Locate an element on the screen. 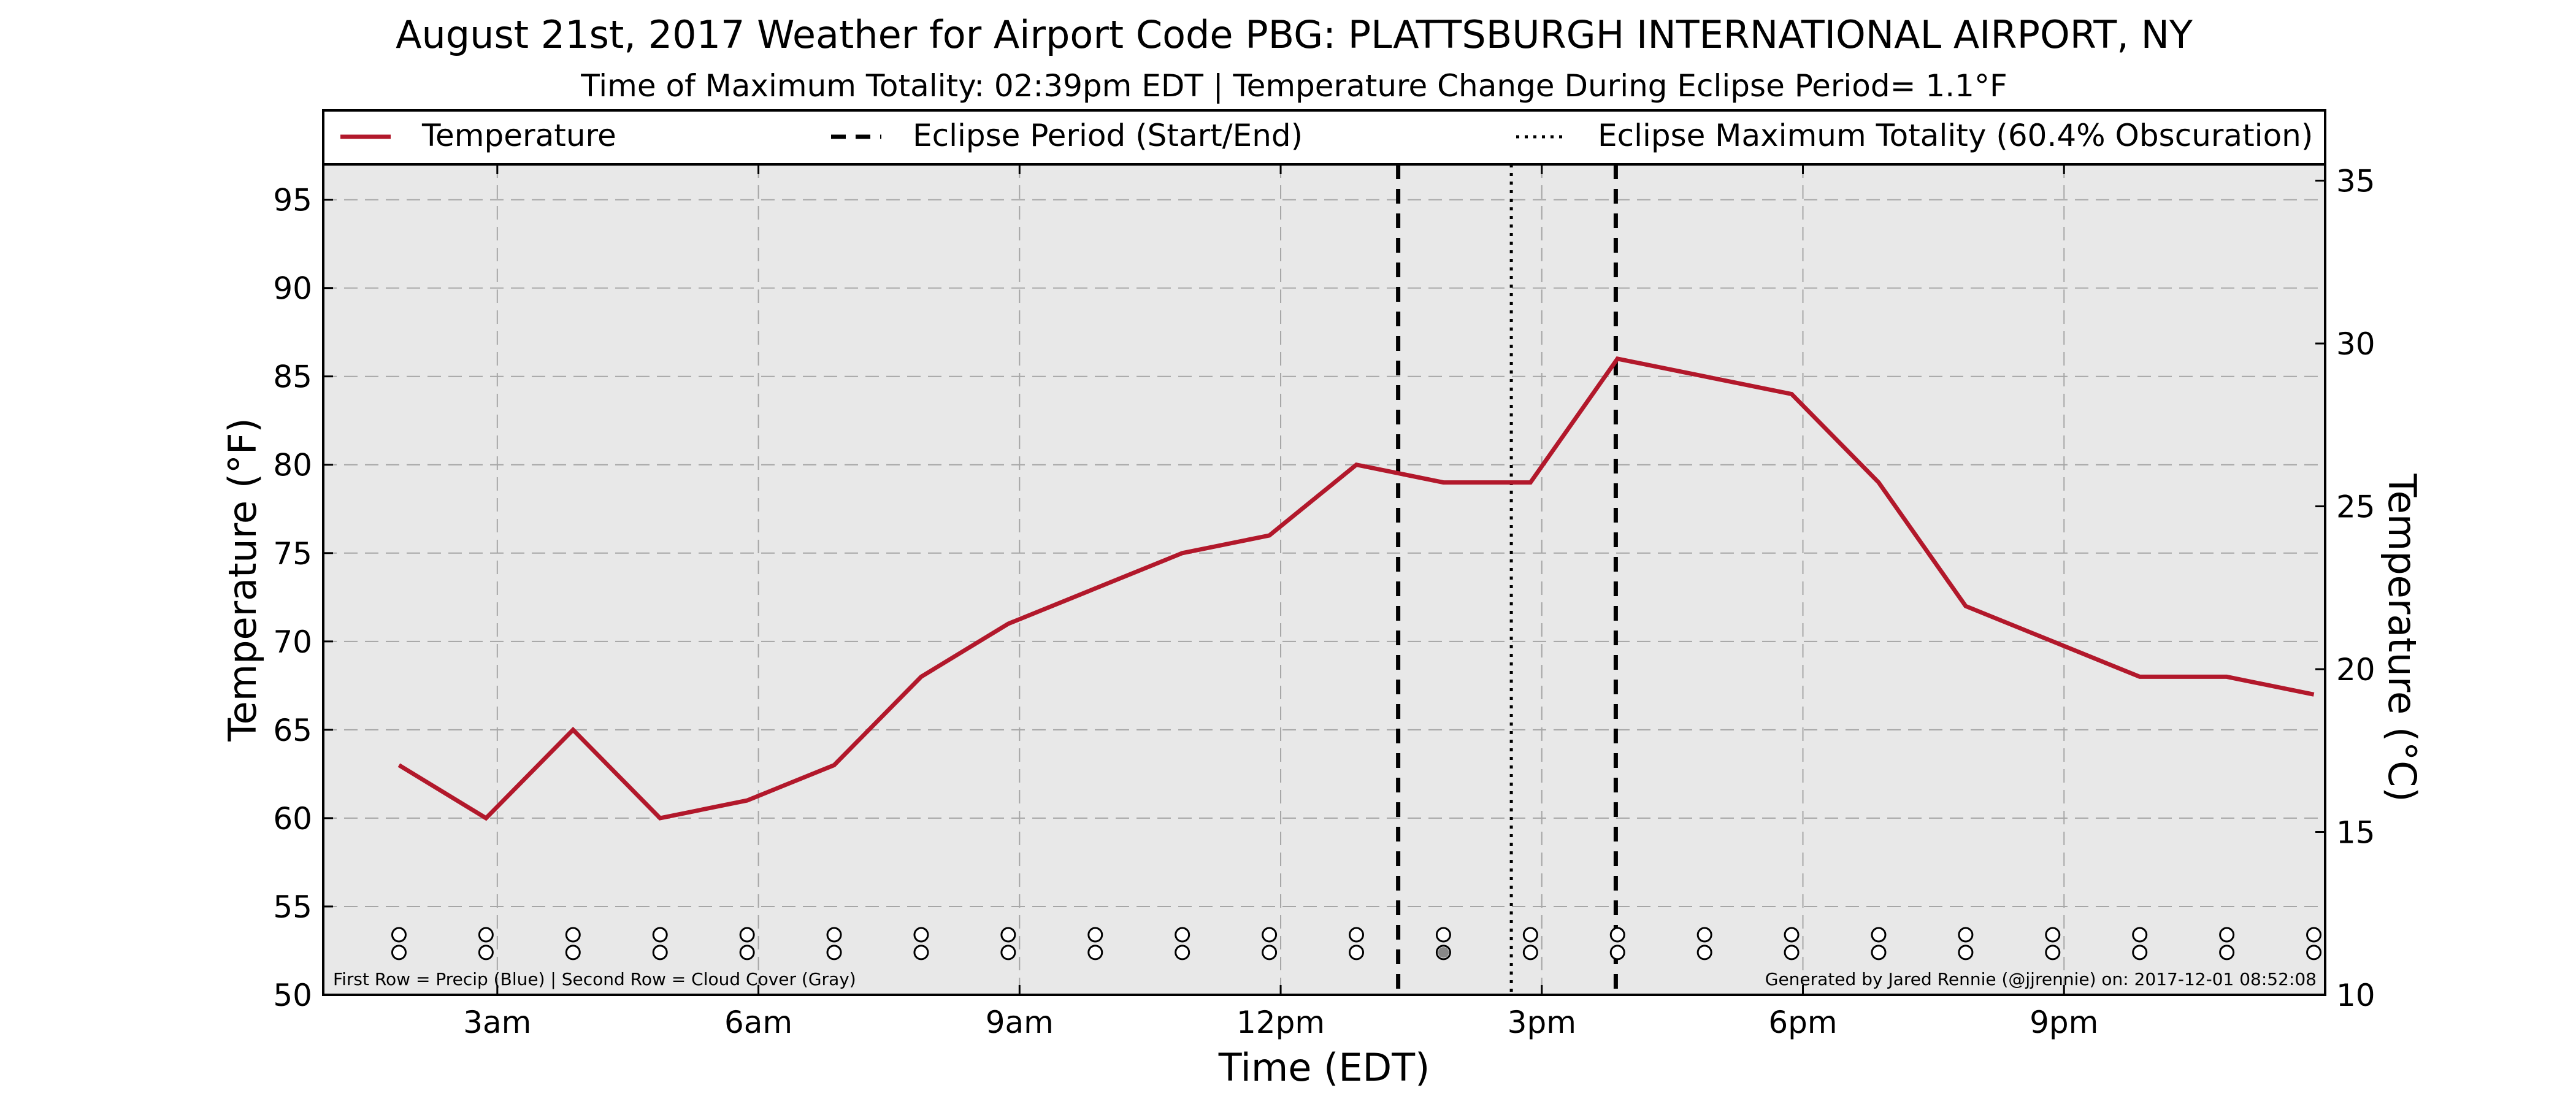  y-tick-label-right: 35 is located at coordinates (2355, 181).